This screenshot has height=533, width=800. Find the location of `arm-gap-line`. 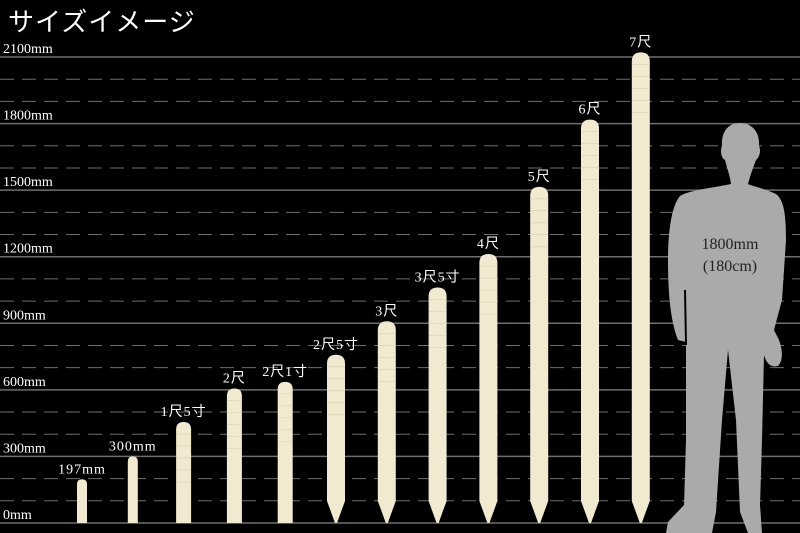

arm-gap-line is located at coordinates (685, 317).